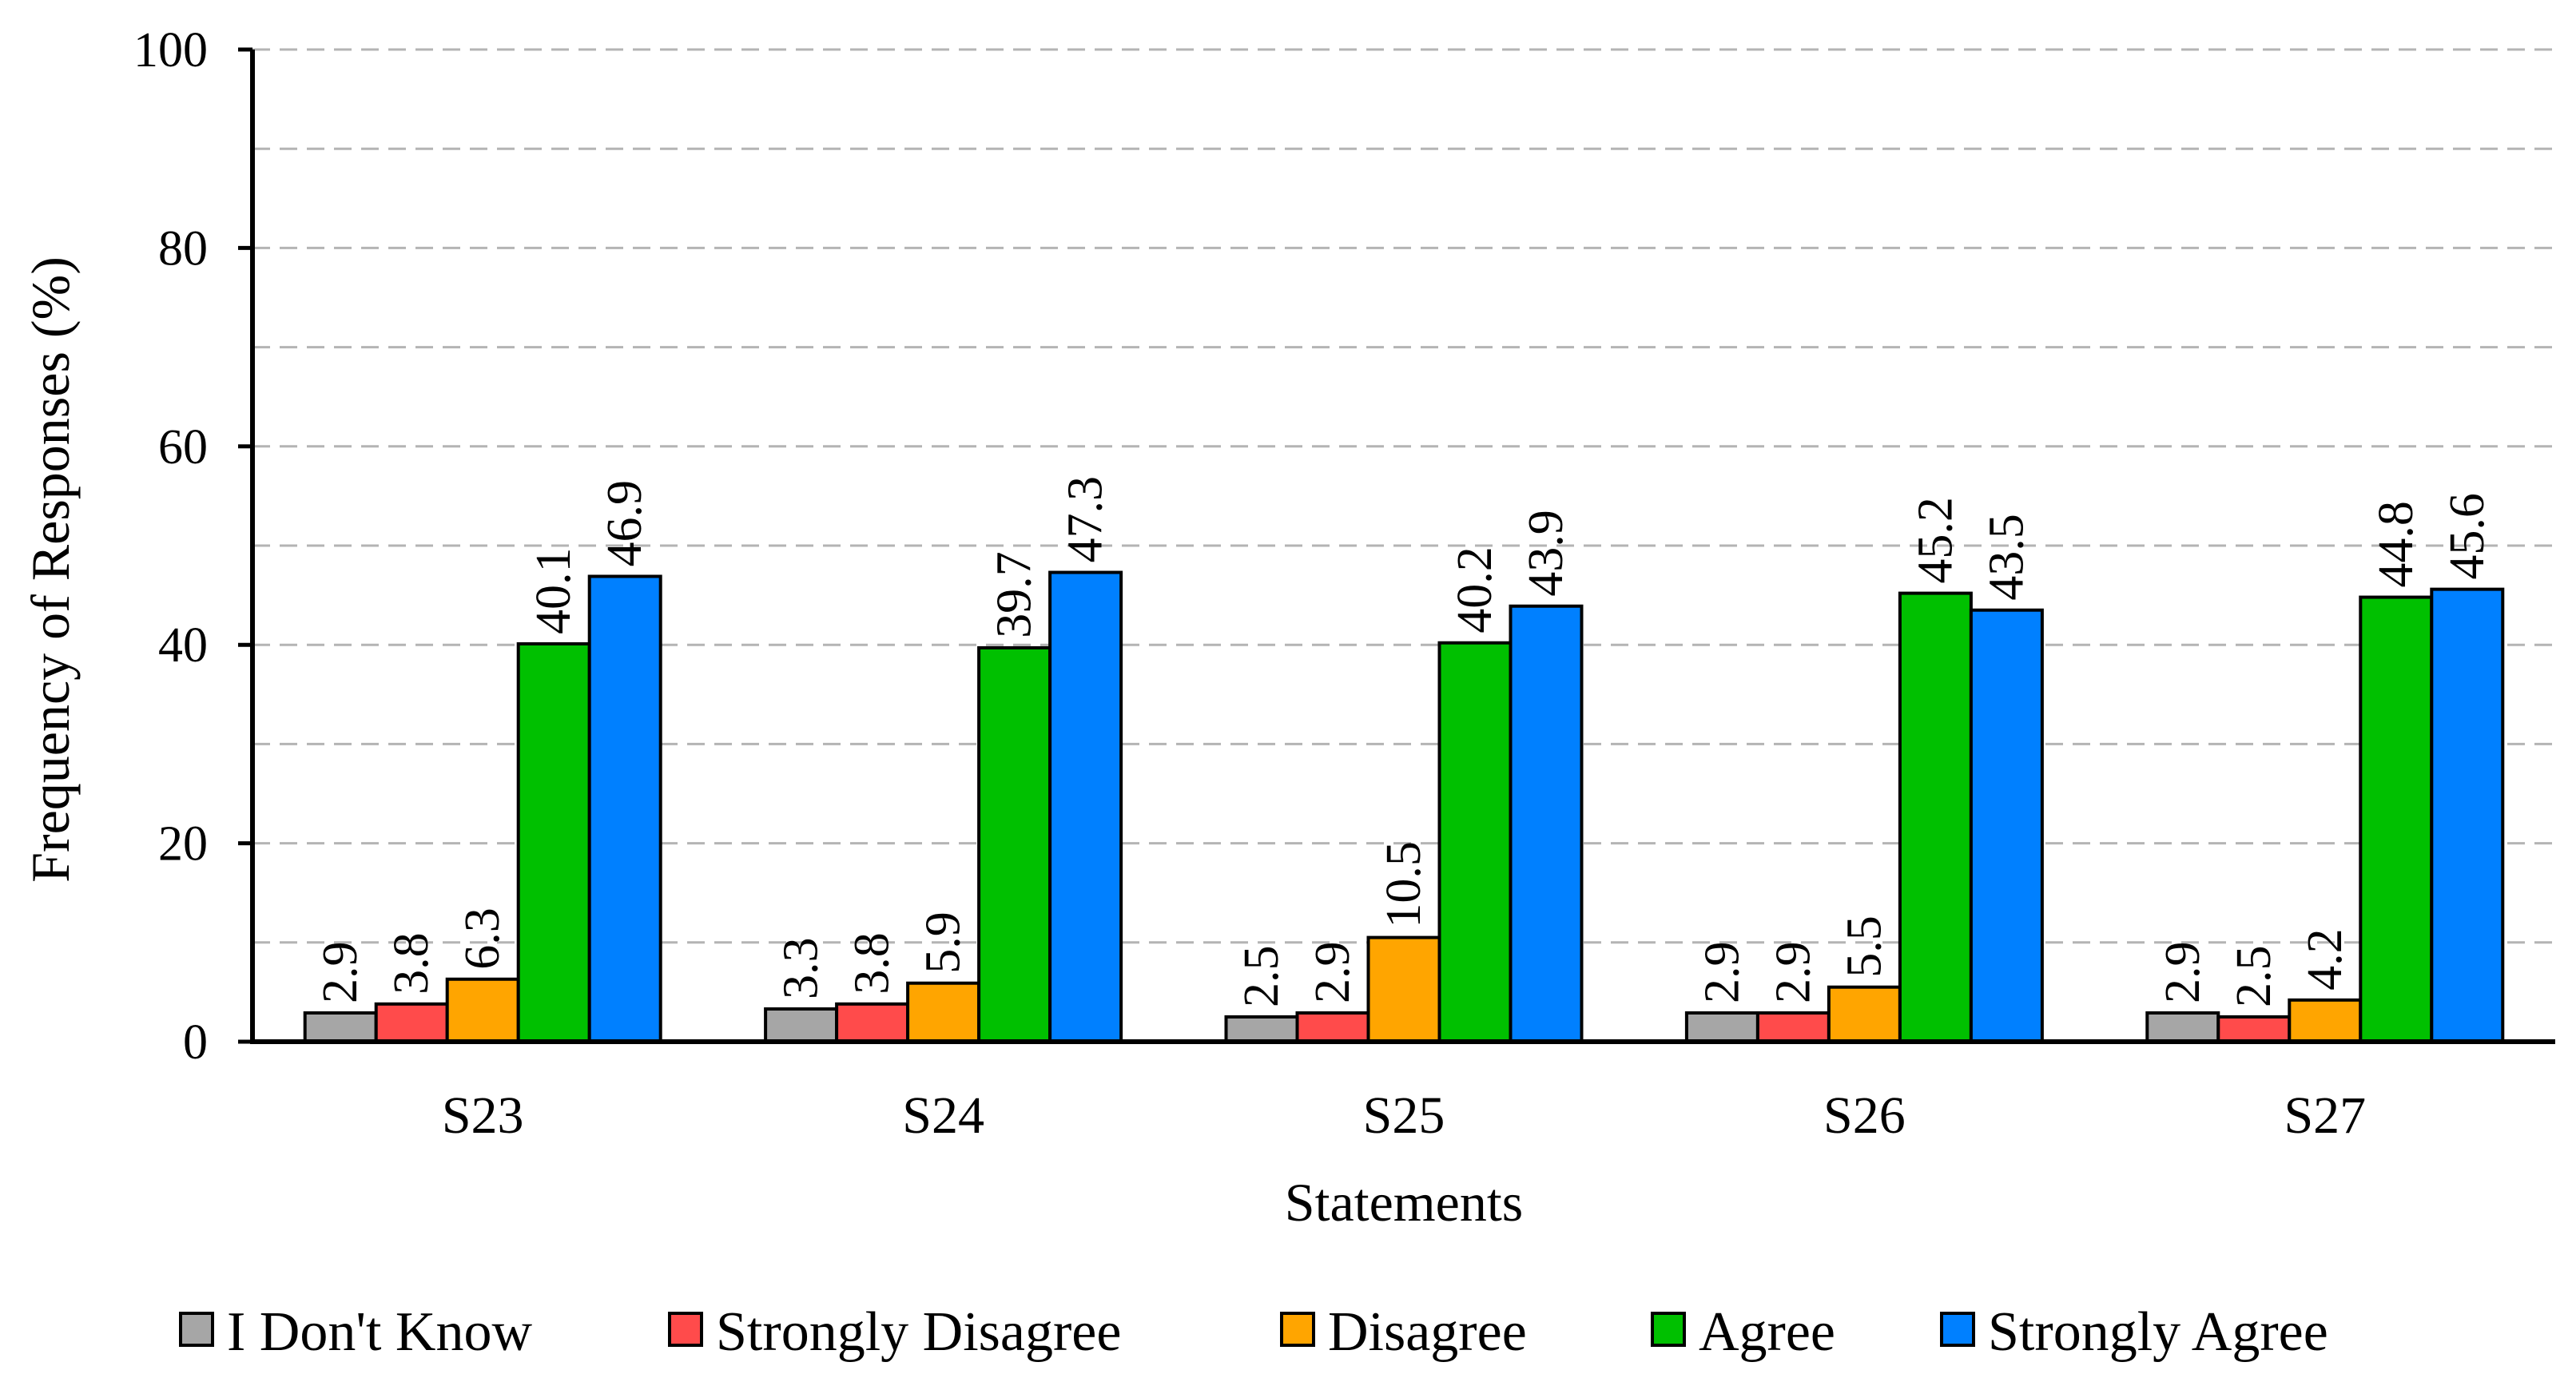 The height and width of the screenshot is (1382, 2576). Describe the element at coordinates (2325, 959) in the screenshot. I see `data-label-s27-series-2: 4.2` at that location.